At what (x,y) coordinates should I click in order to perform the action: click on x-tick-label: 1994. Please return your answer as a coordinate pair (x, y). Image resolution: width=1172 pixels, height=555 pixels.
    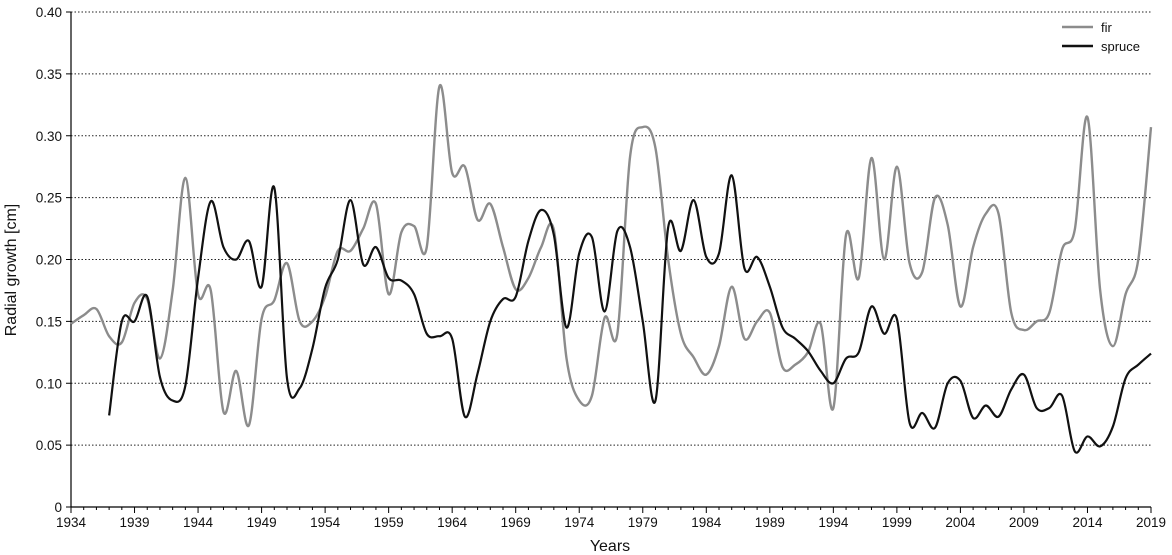
    Looking at the image, I should click on (833, 522).